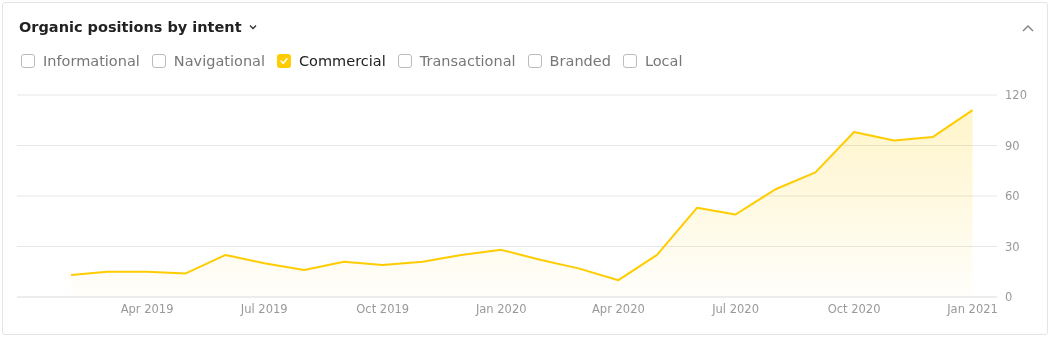  Describe the element at coordinates (263, 309) in the screenshot. I see `x-tick-label: Jul 2019` at that location.